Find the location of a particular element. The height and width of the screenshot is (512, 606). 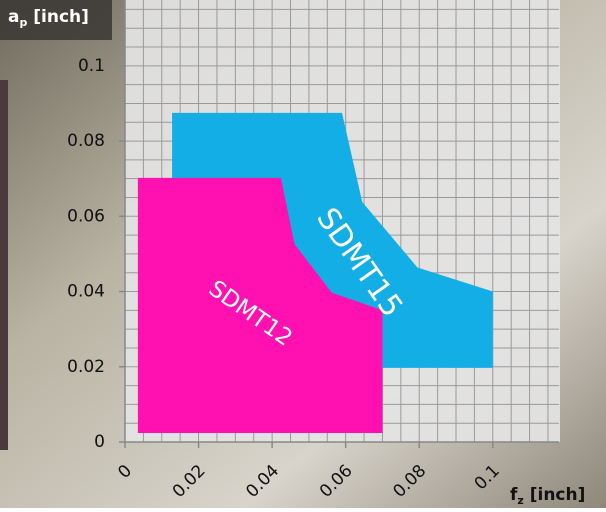

y-axis-title: ap [inch] is located at coordinates (48, 18).